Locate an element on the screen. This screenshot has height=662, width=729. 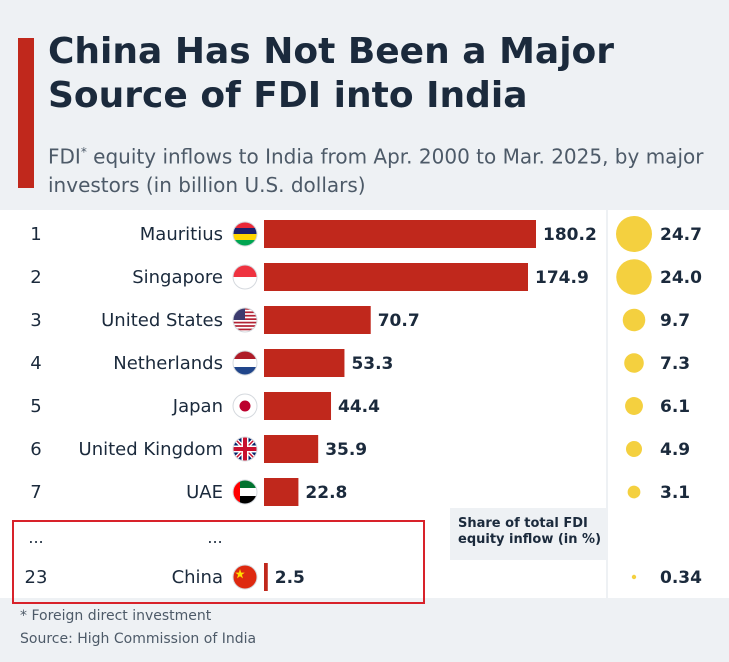
value-label: 44.4 is located at coordinates (359, 407).